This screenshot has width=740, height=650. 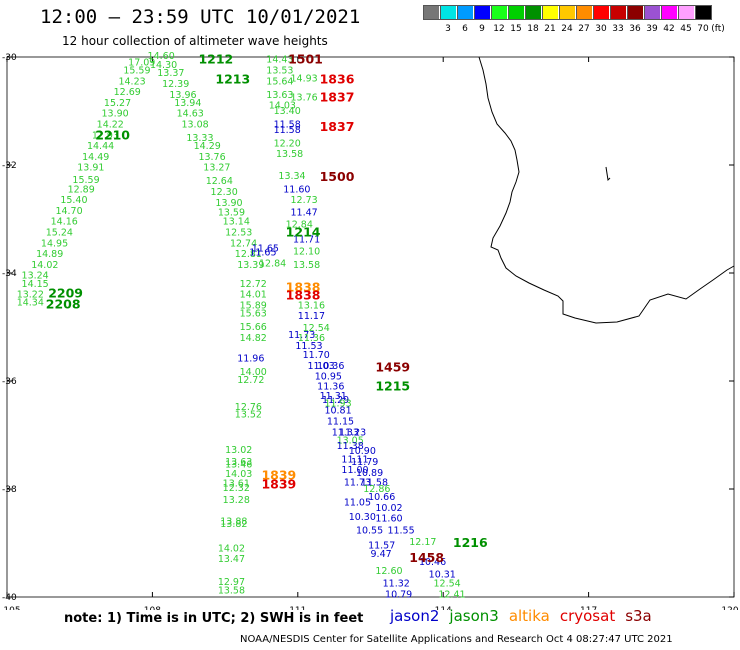 What do you see at coordinates (243, 243) in the screenshot?
I see `wave-height-reading: 12.74` at bounding box center [243, 243].